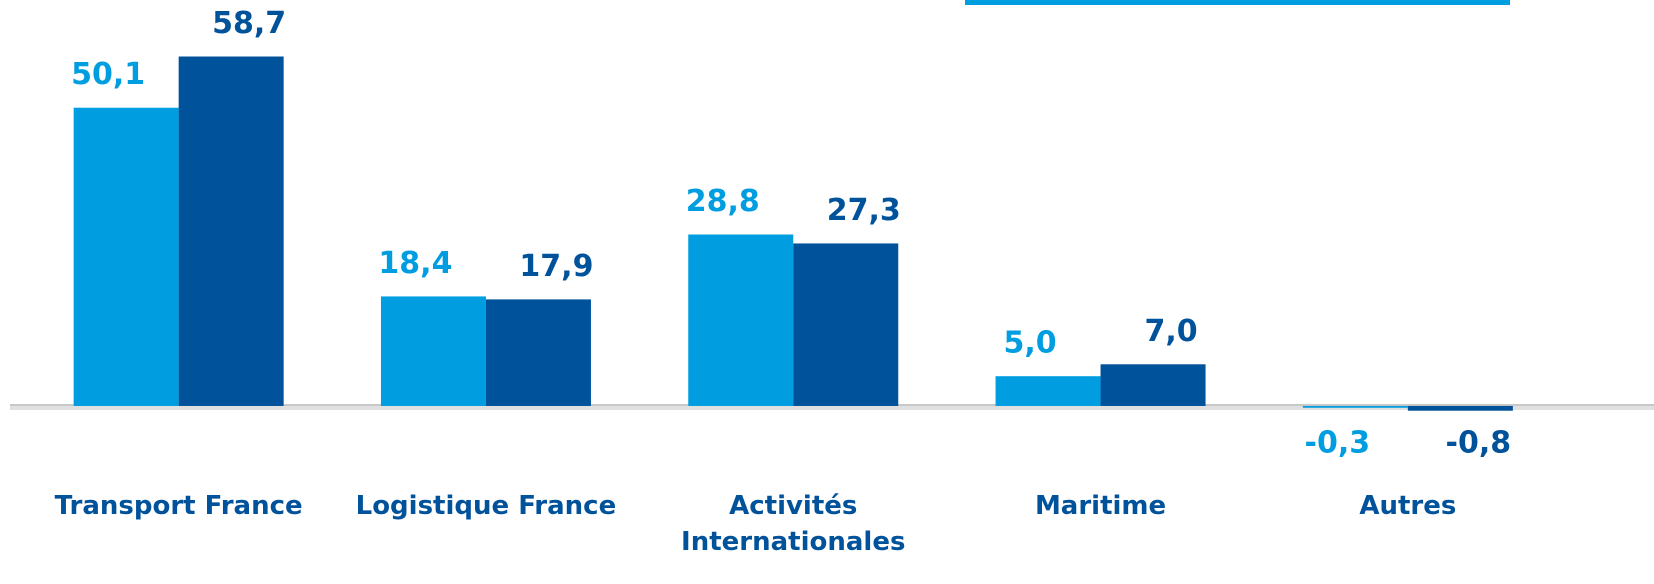  Describe the element at coordinates (249, 23) in the screenshot. I see `value-label: 58,7` at that location.